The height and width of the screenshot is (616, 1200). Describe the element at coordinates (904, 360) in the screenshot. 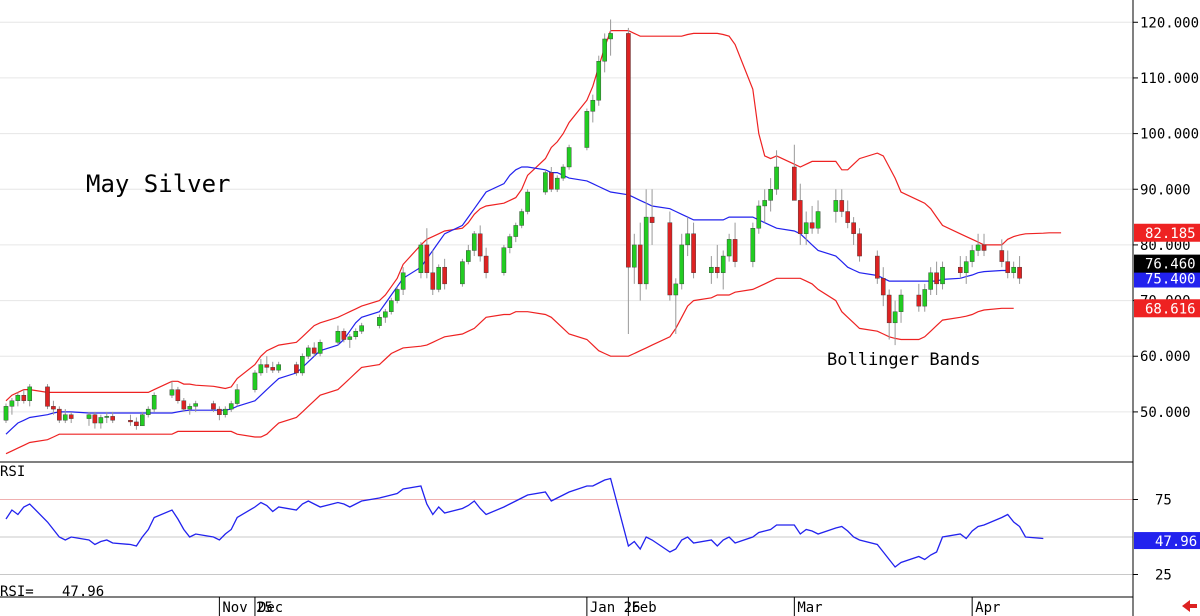

I see `bollinger-annotation: Bollinger Bands` at that location.